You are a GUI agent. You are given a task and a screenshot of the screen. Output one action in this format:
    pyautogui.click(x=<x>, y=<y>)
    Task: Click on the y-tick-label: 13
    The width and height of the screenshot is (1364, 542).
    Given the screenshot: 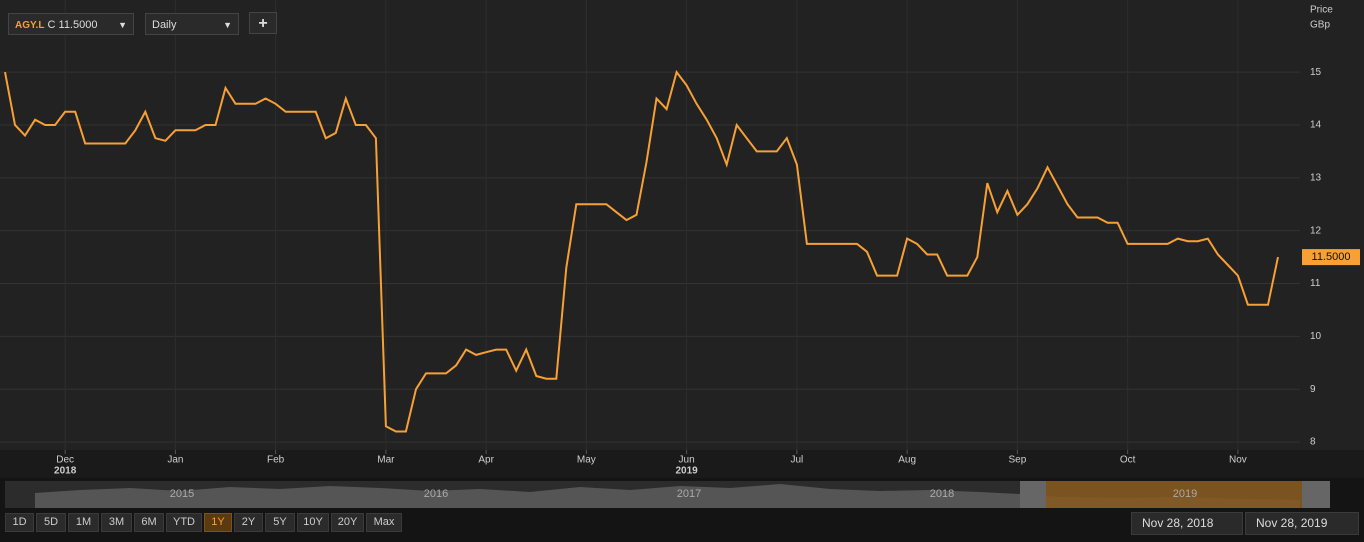 What is the action you would take?
    pyautogui.click(x=1316, y=177)
    